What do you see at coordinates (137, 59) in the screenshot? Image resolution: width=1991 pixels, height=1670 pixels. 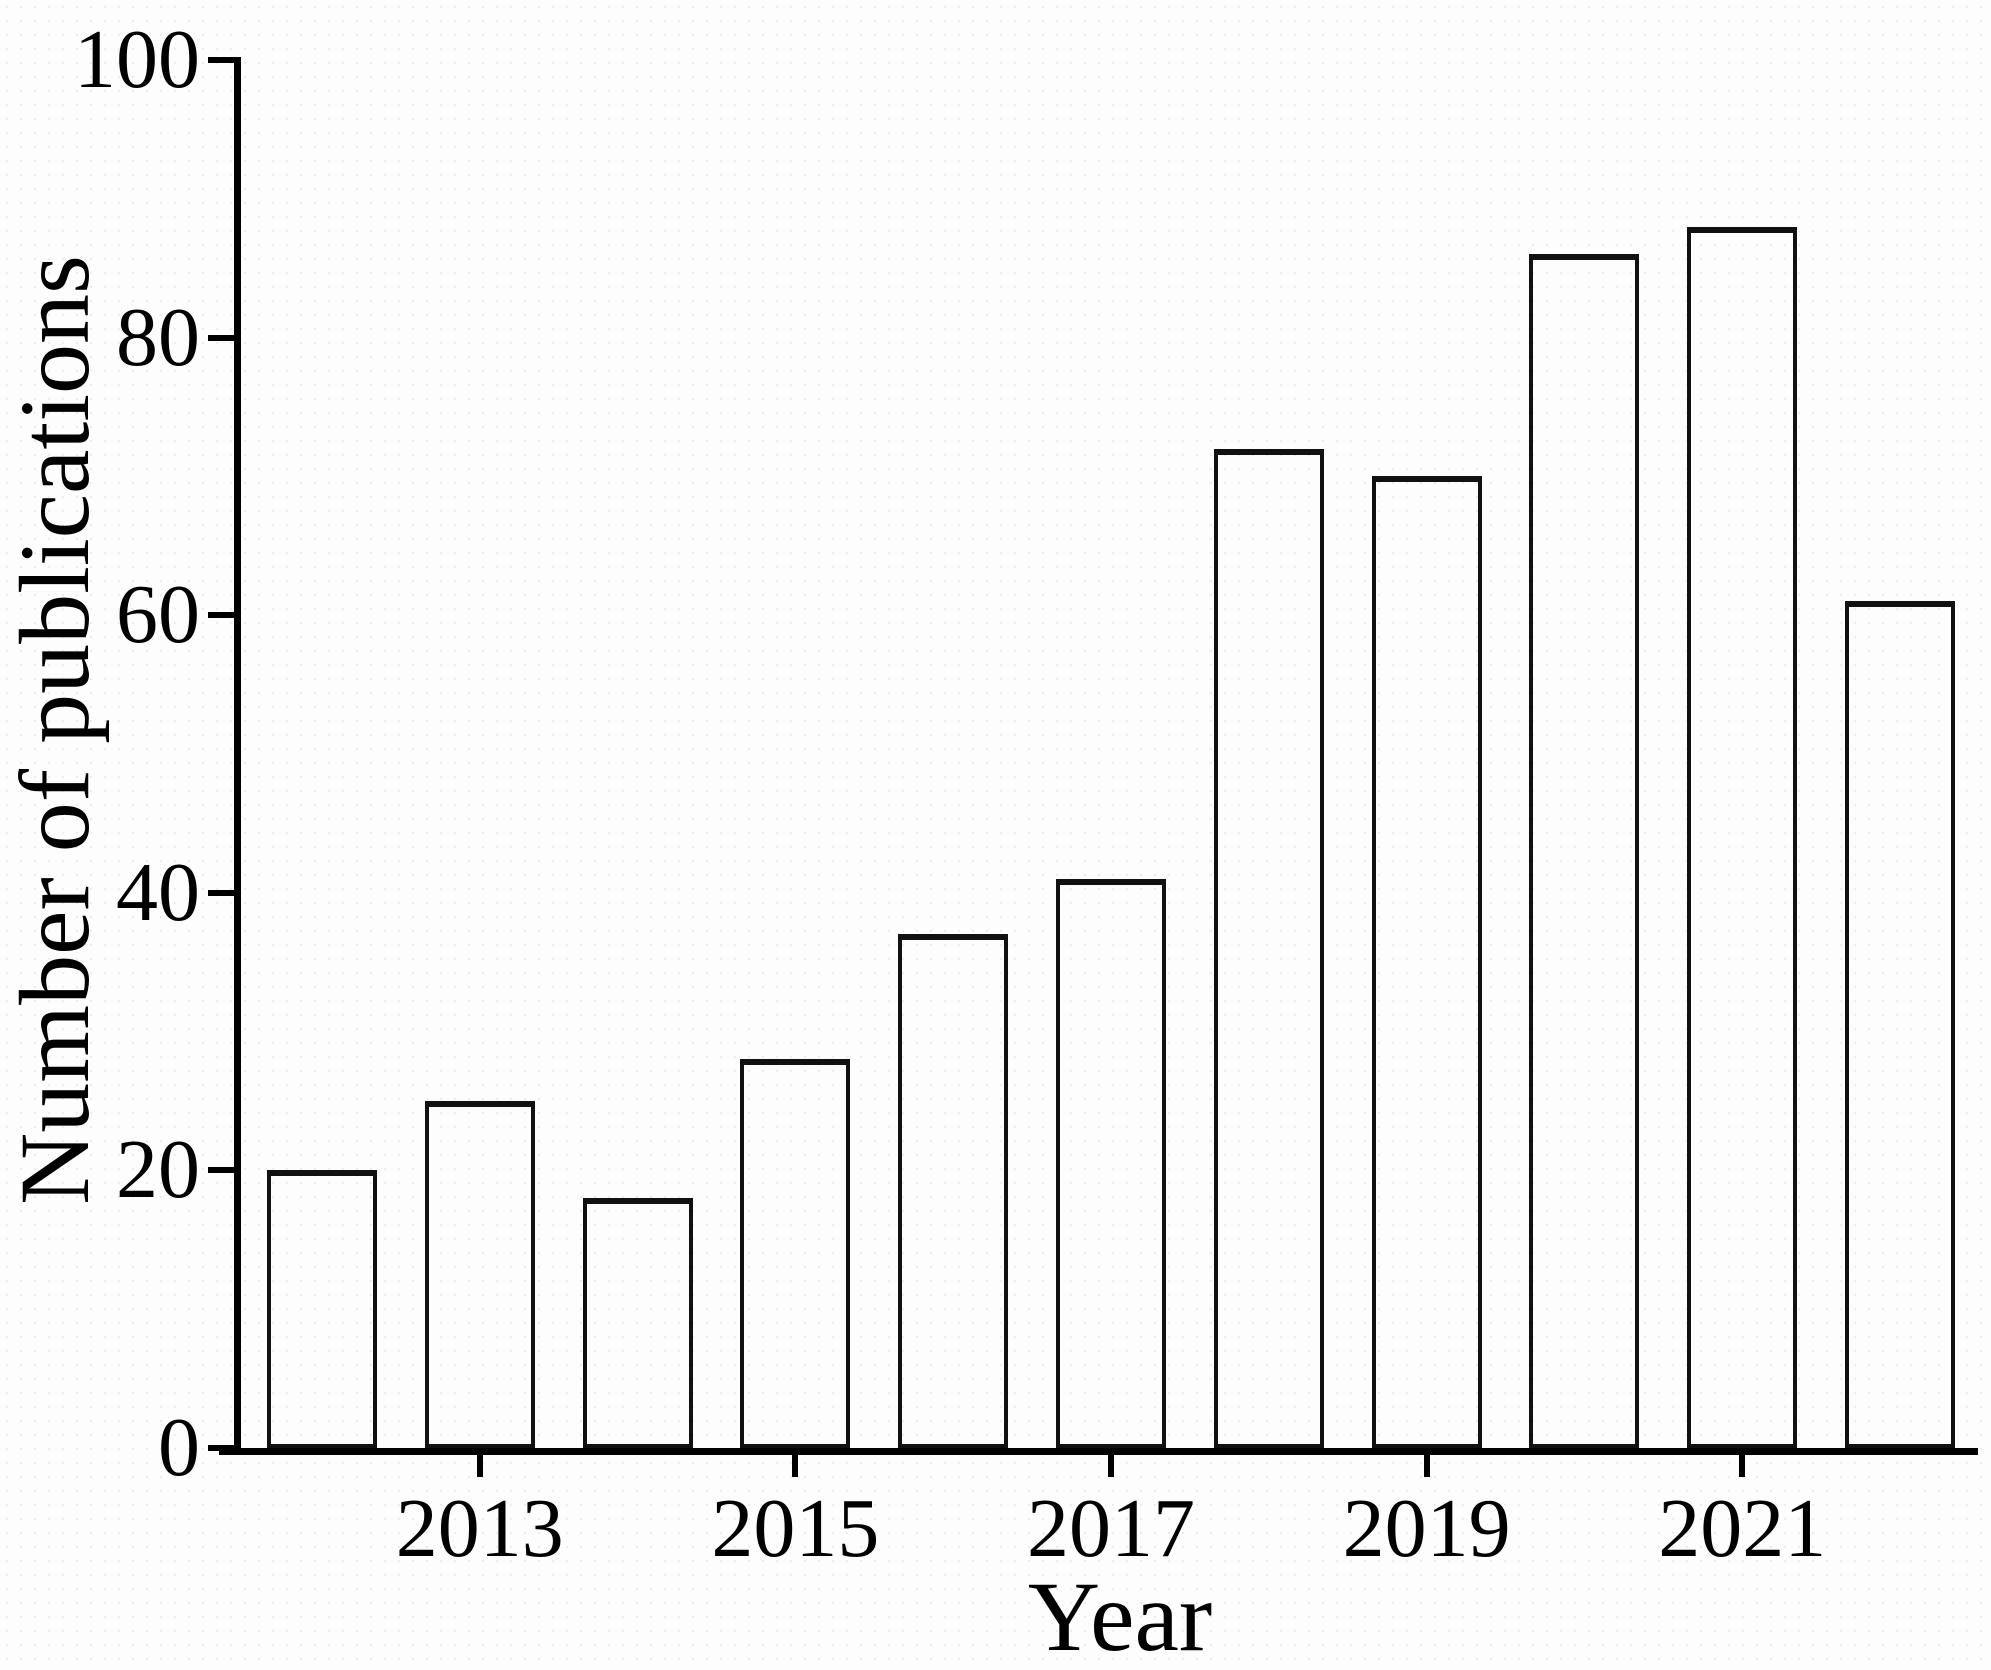 I see `y-tick-label-100: 100` at bounding box center [137, 59].